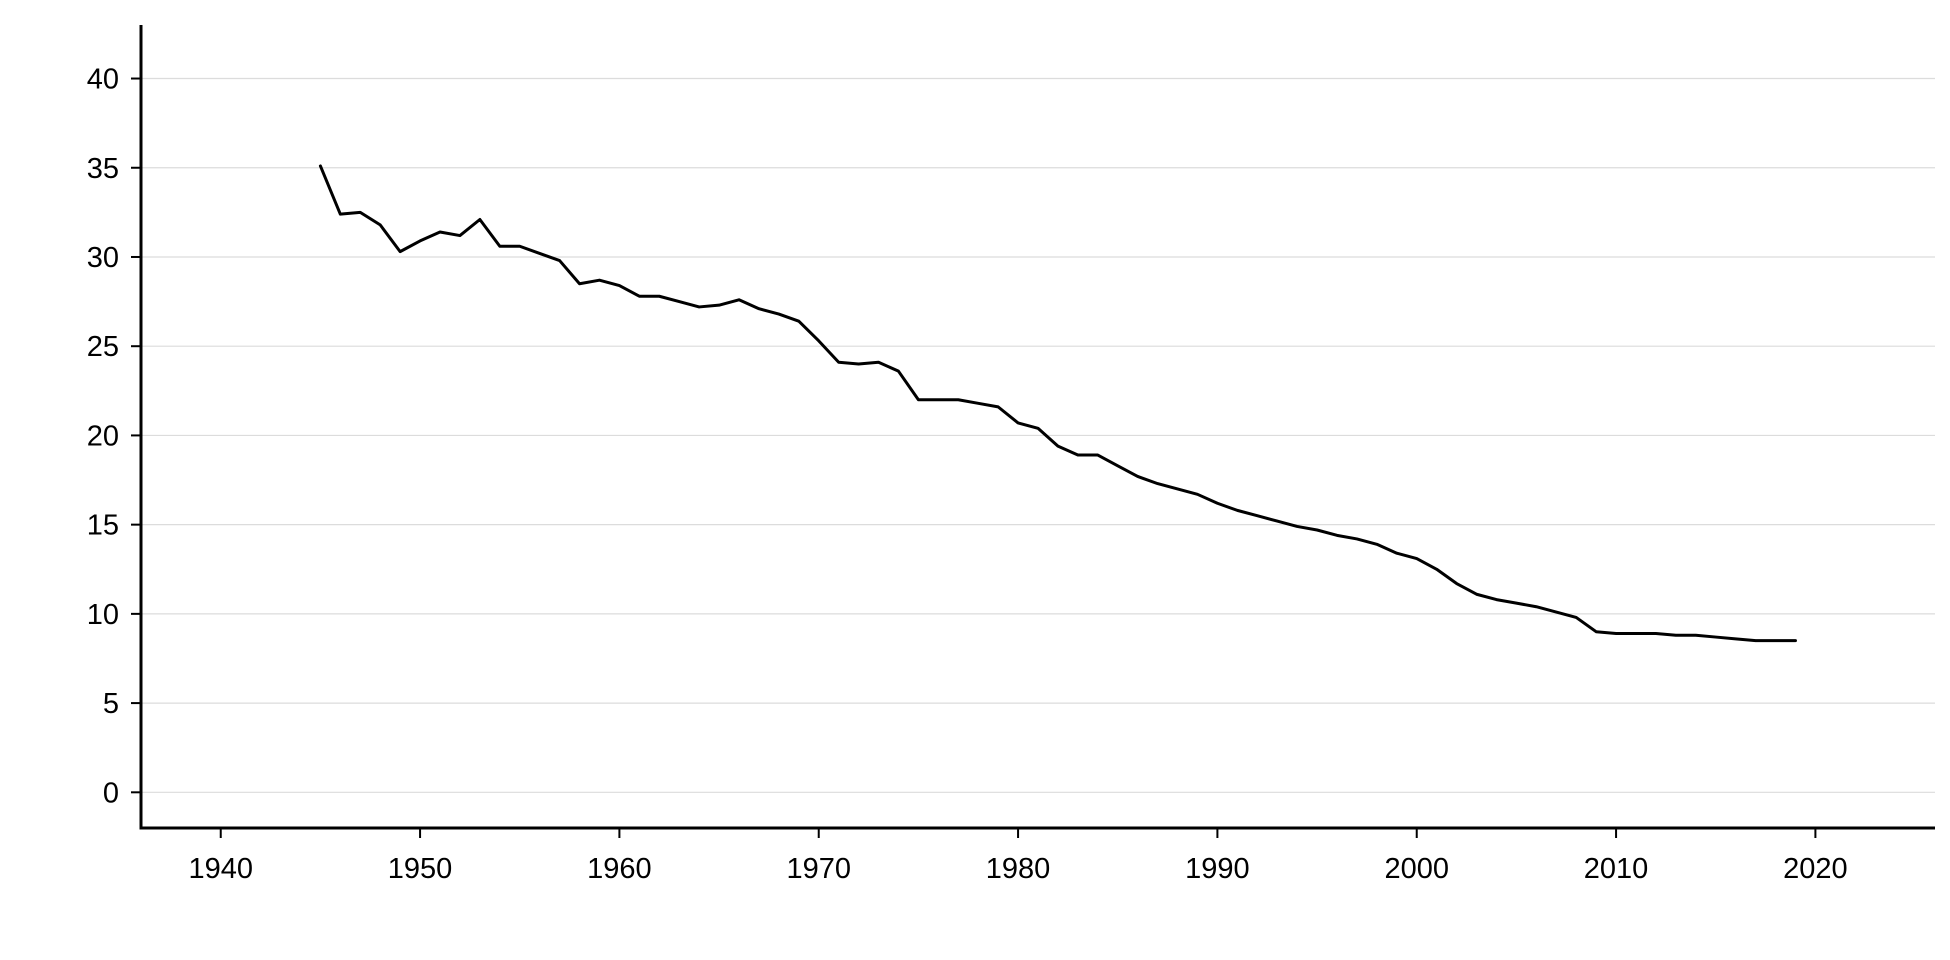 This screenshot has height=960, width=1950. I want to click on y-tick-label-40: 40, so click(103, 80).